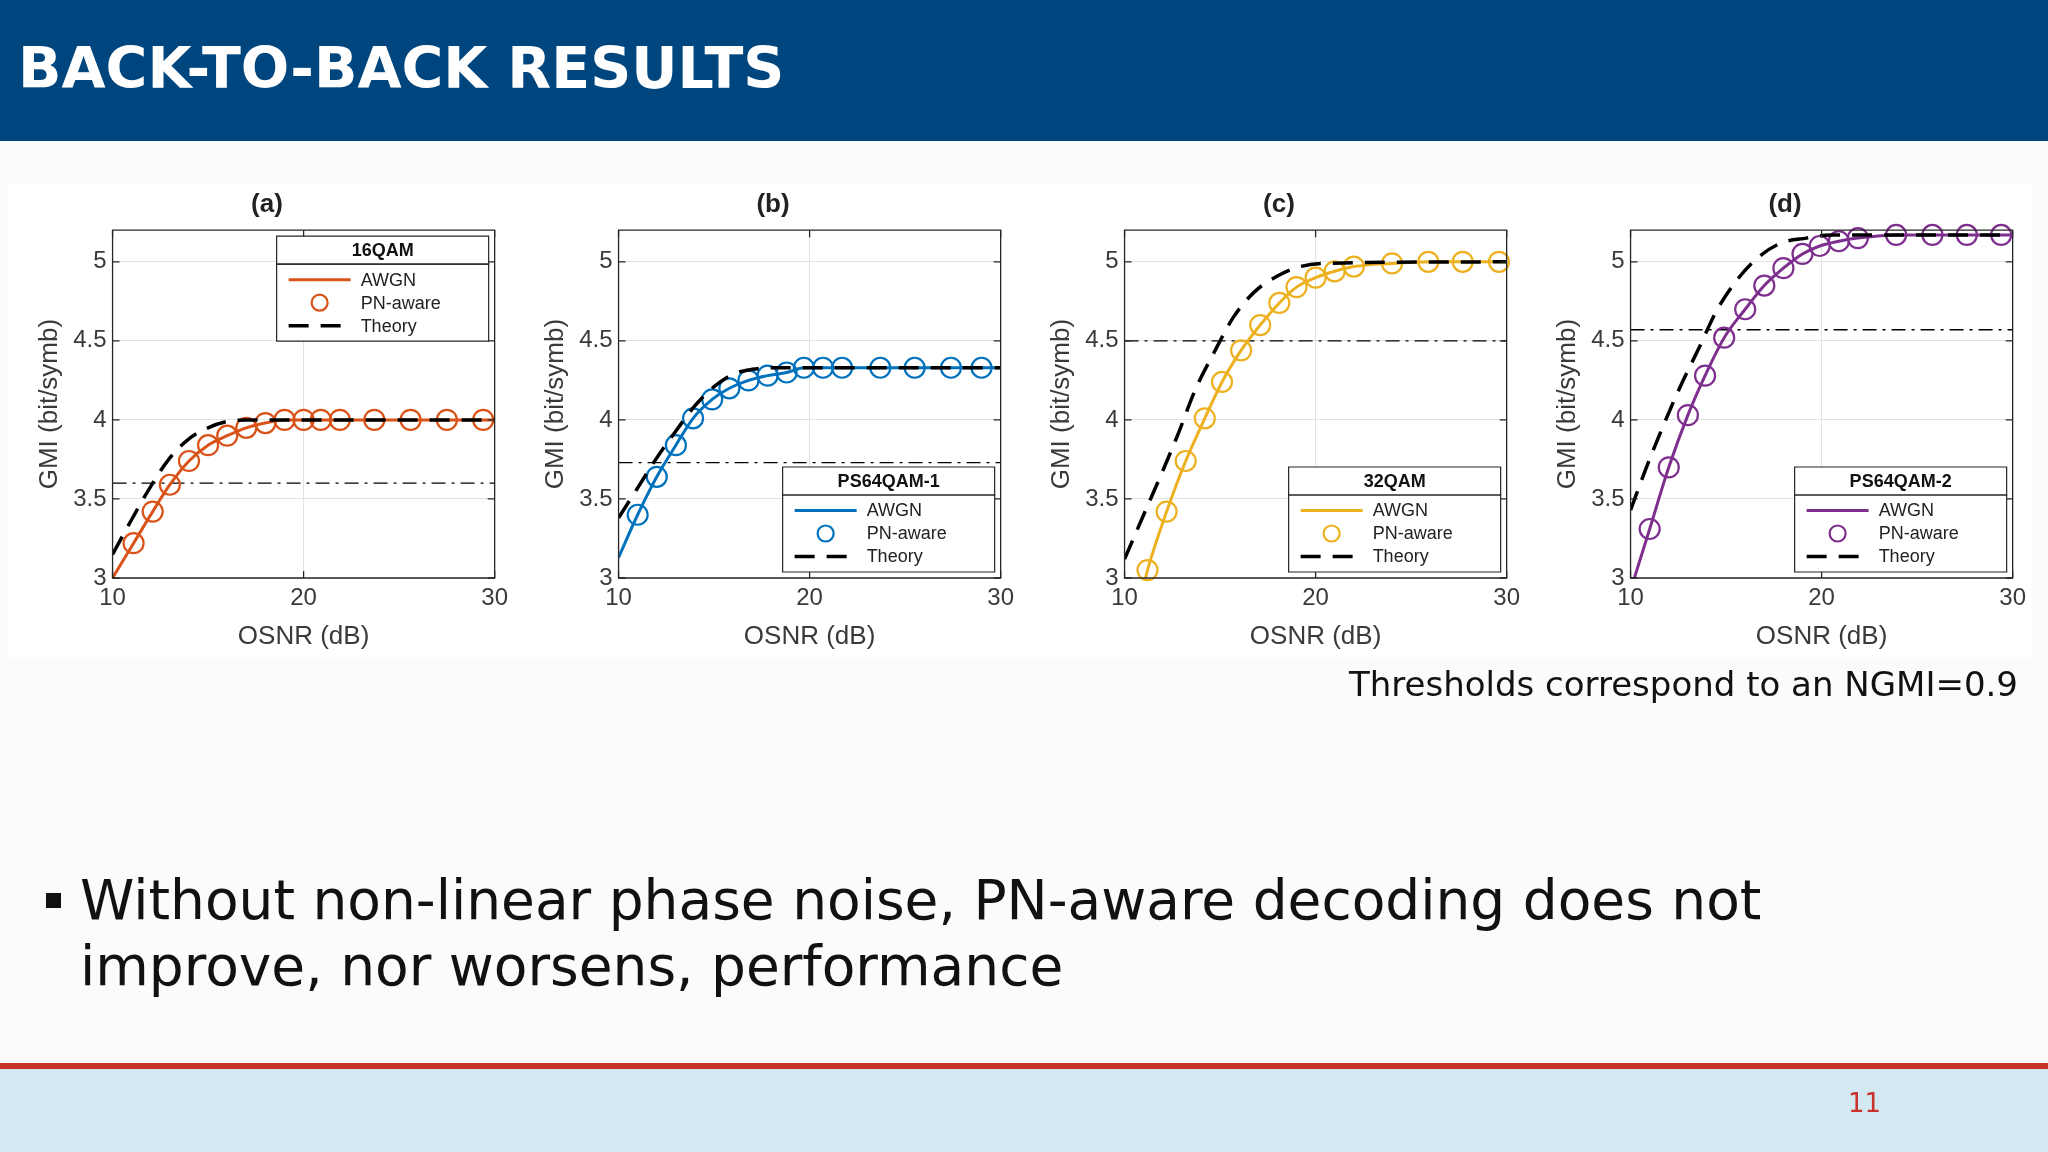  Describe the element at coordinates (1785, 202) in the screenshot. I see `chart-title: (d)` at that location.